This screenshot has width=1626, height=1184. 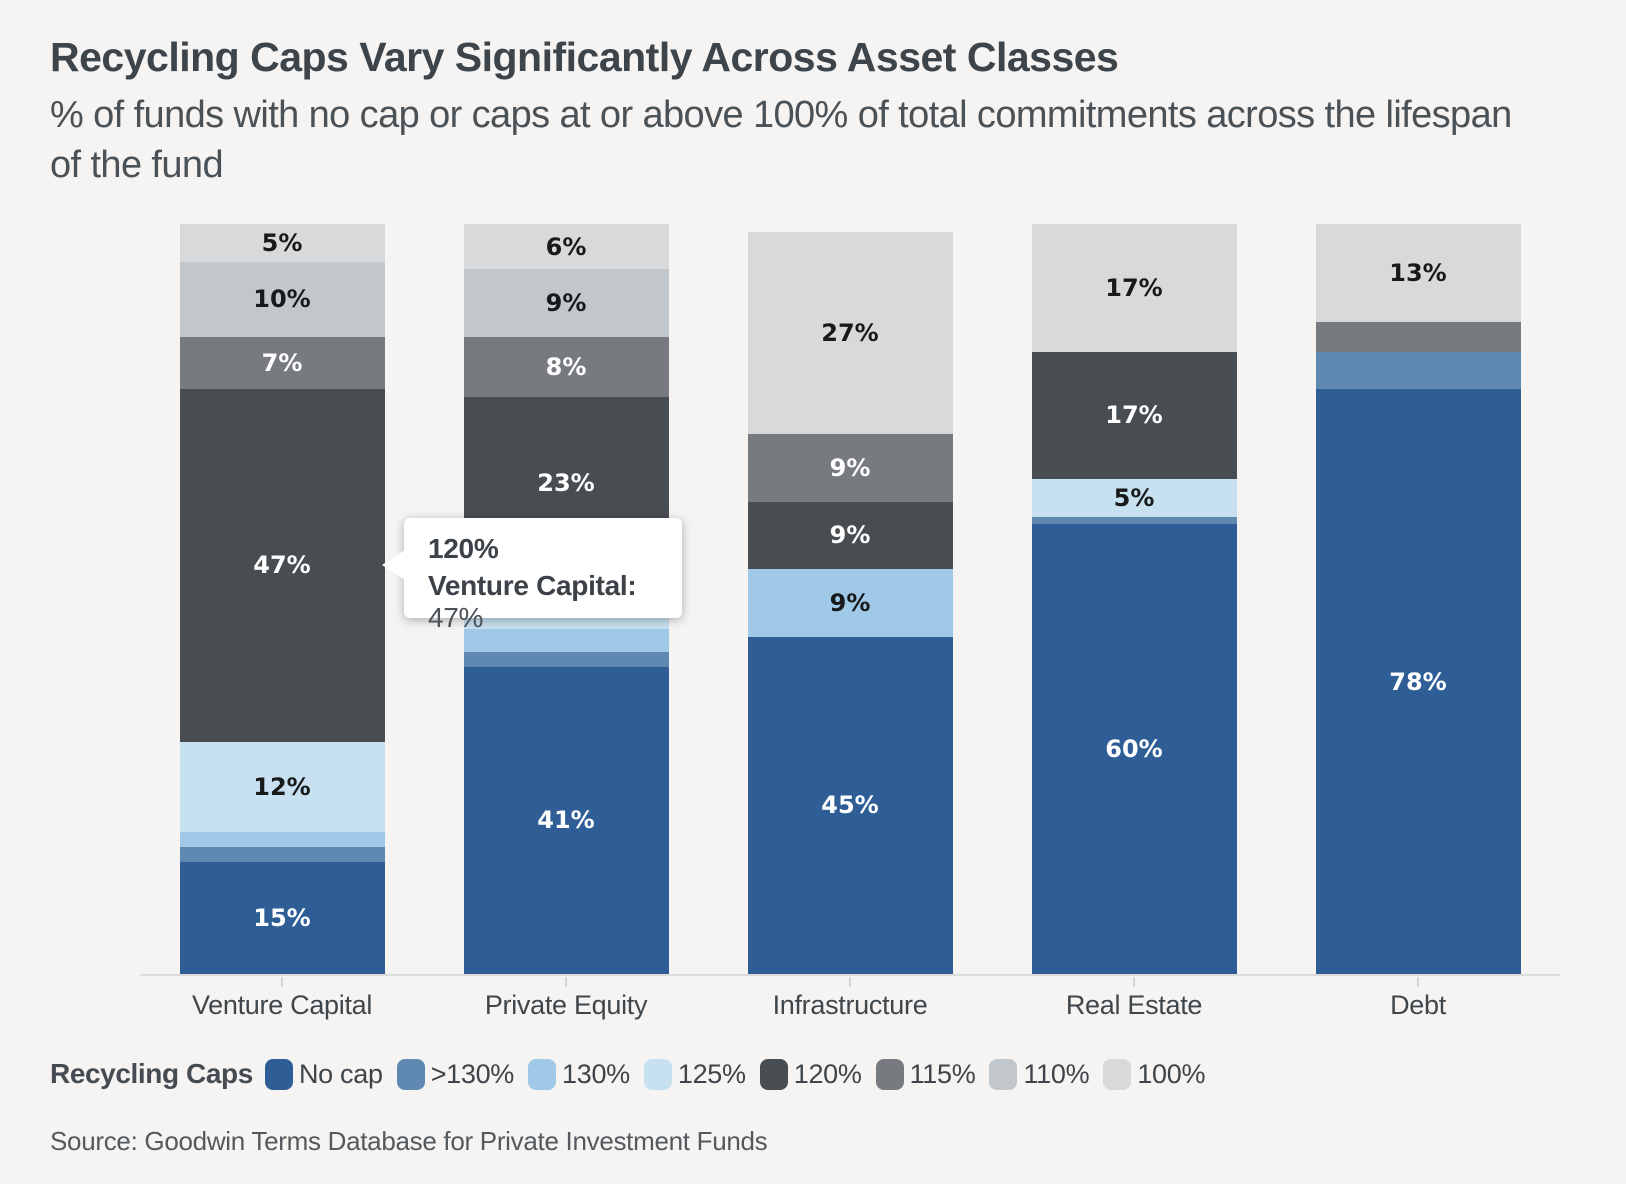 I want to click on segment-value-label: 7%, so click(x=282, y=362).